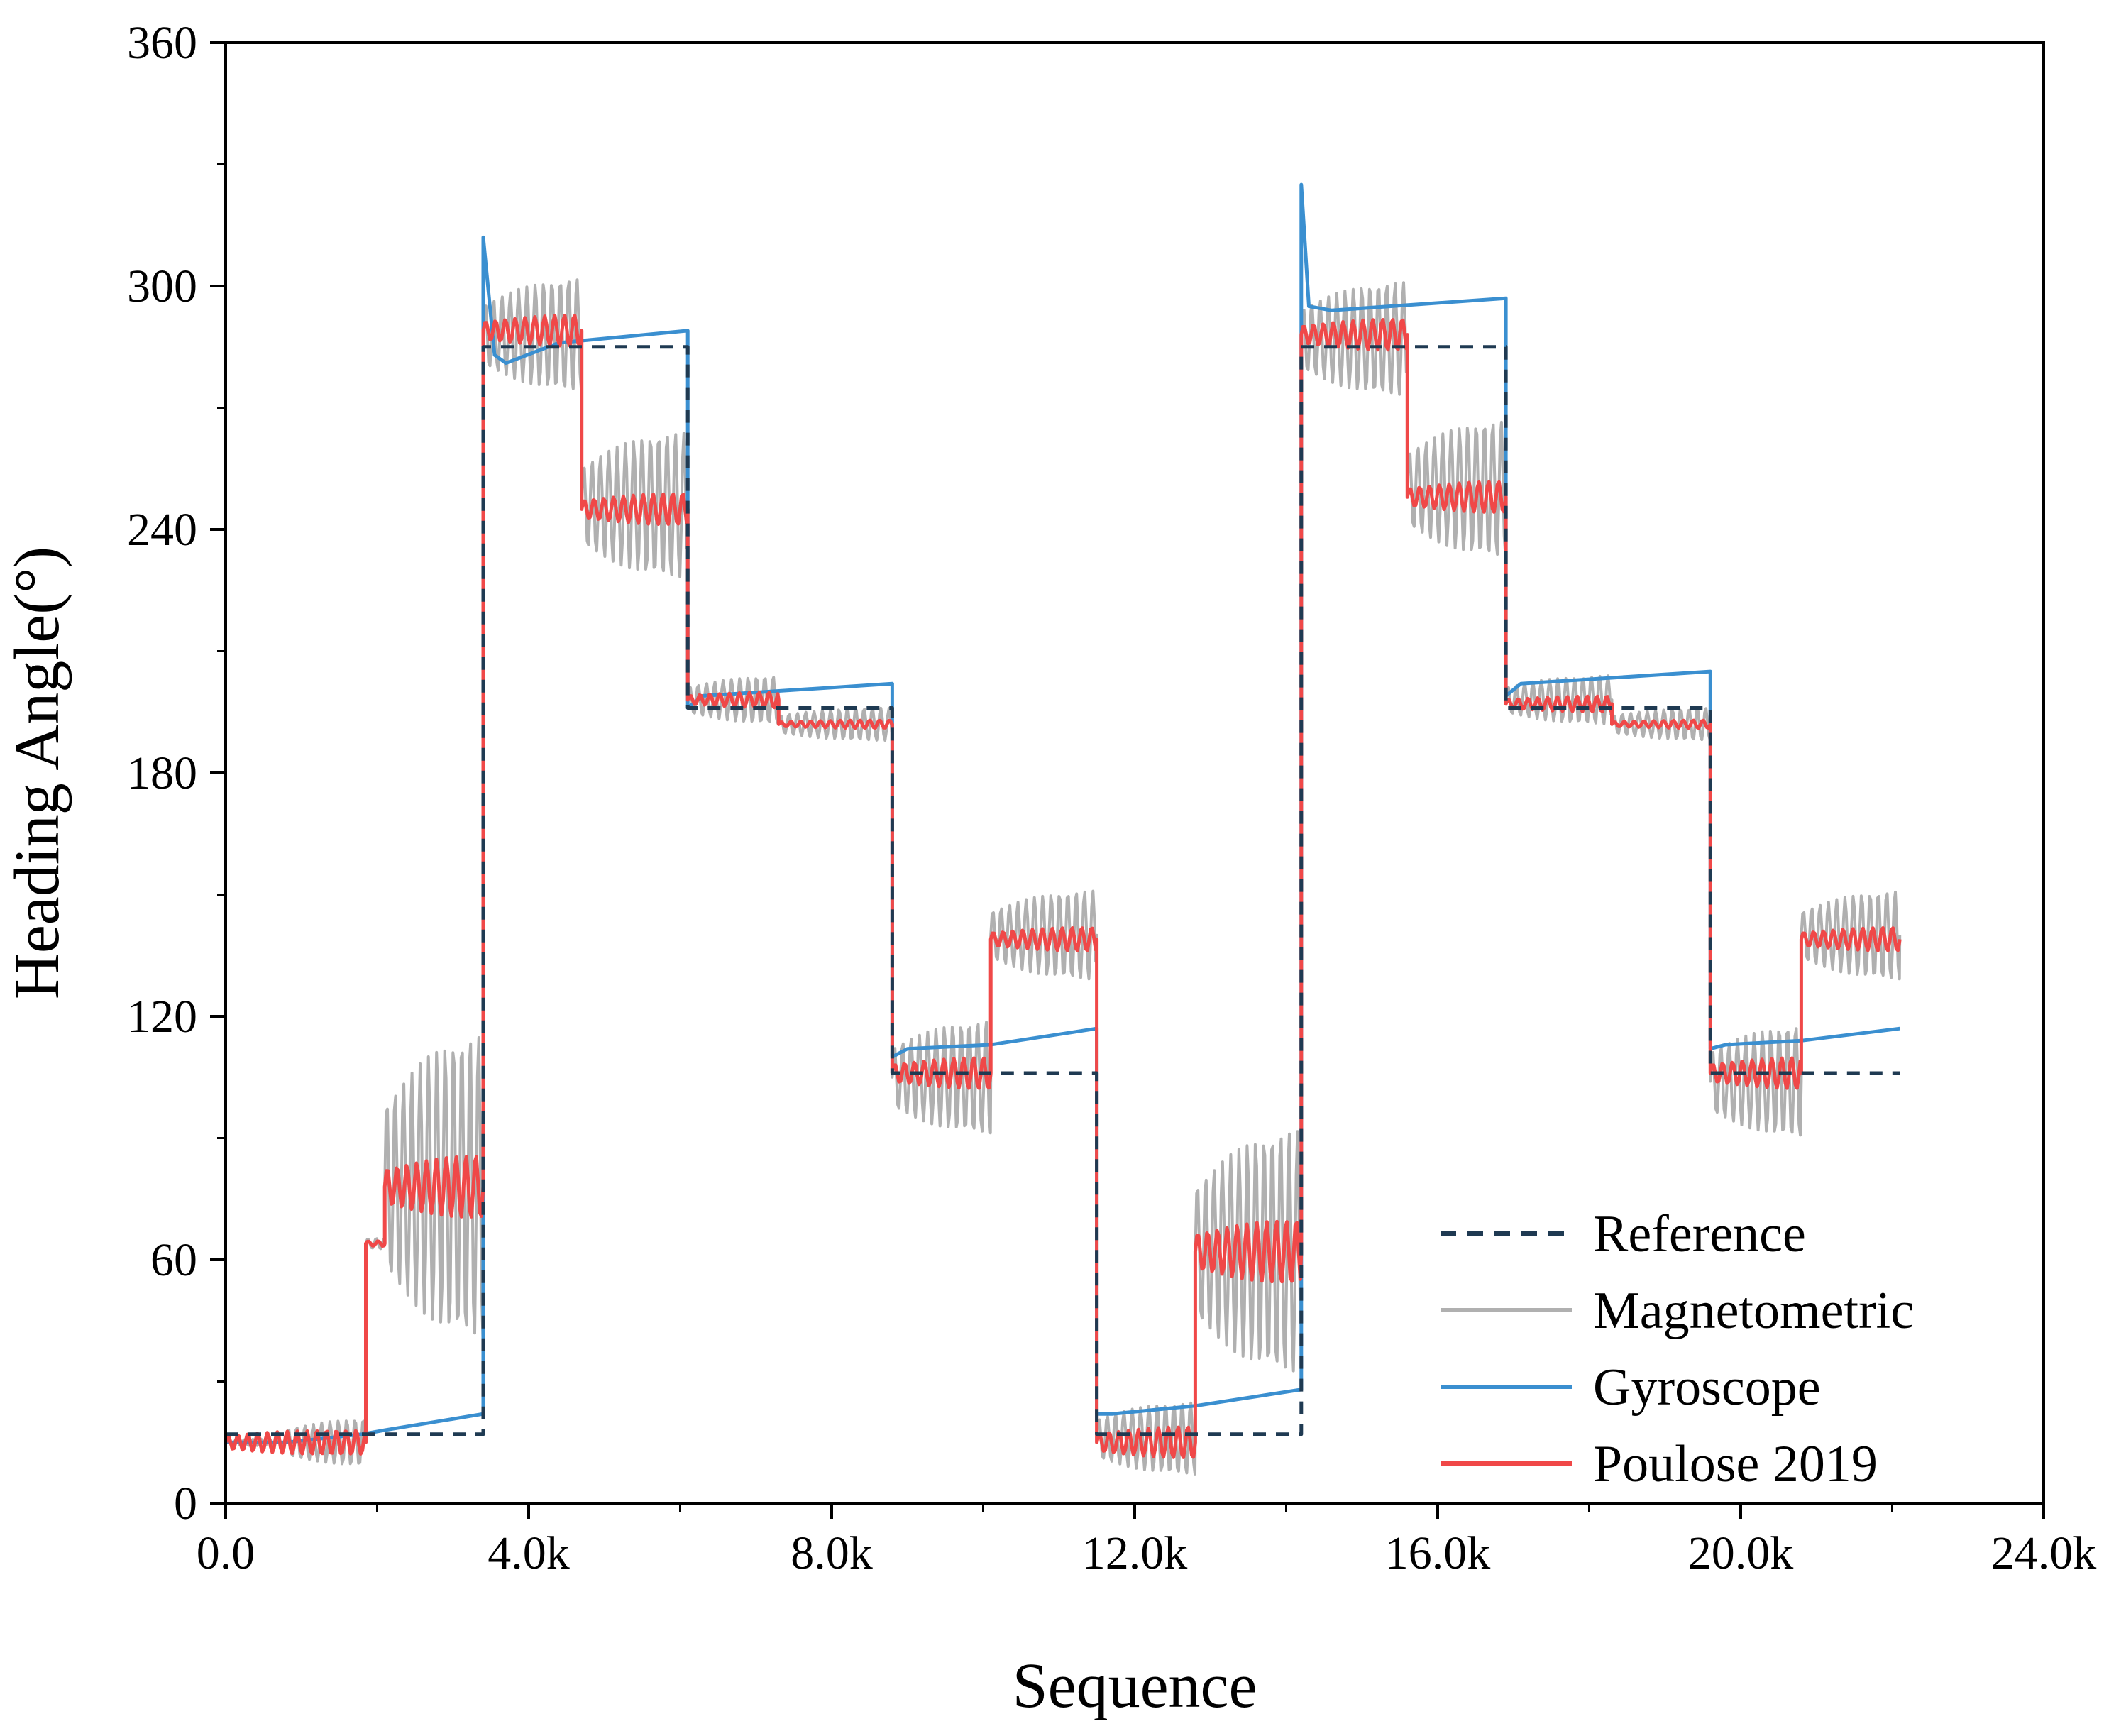 This screenshot has height=1736, width=2126. Describe the element at coordinates (162, 286) in the screenshot. I see `y-tick-label: 300` at that location.